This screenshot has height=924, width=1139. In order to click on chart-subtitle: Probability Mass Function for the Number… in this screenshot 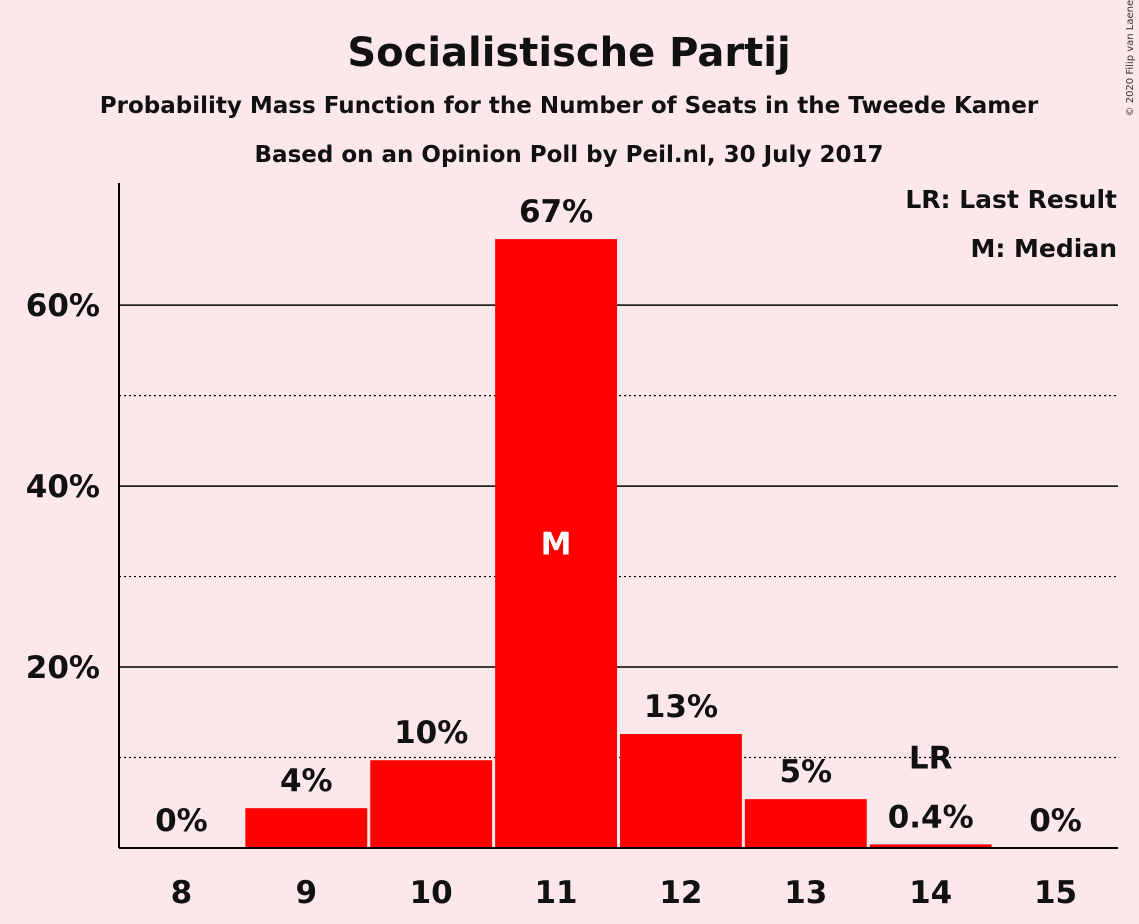, I will do `click(569, 106)`.